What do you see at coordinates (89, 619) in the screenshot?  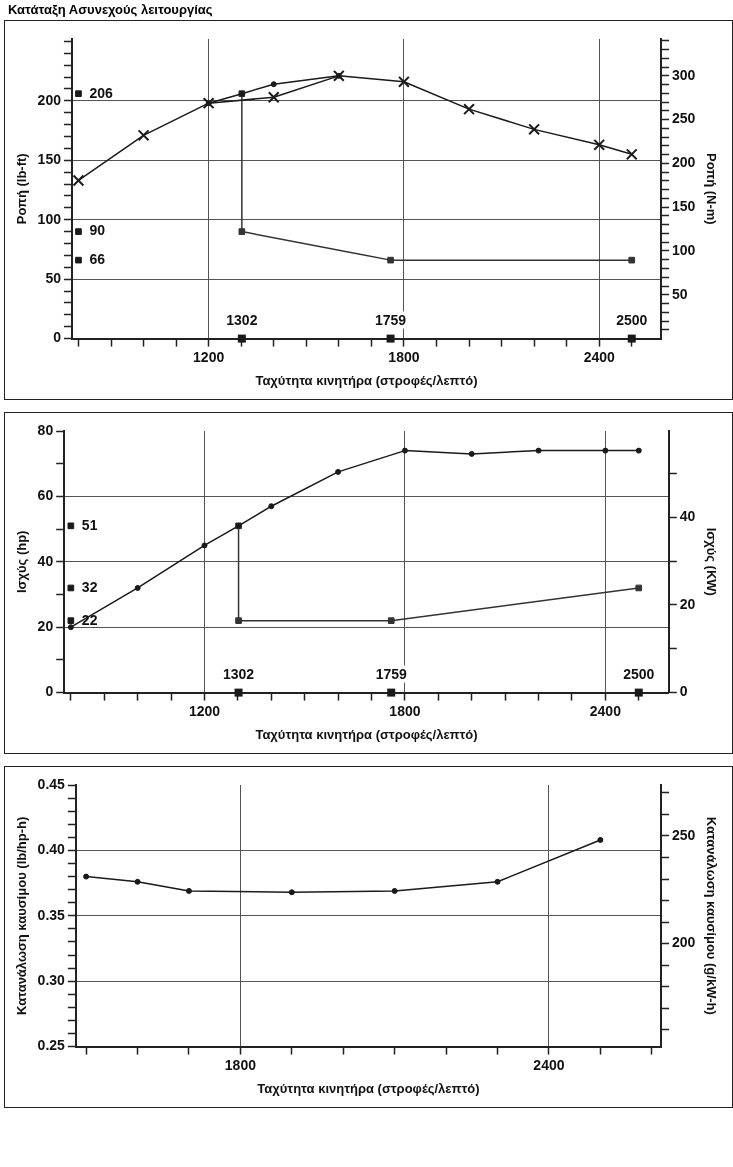 I see `data-label: 22` at bounding box center [89, 619].